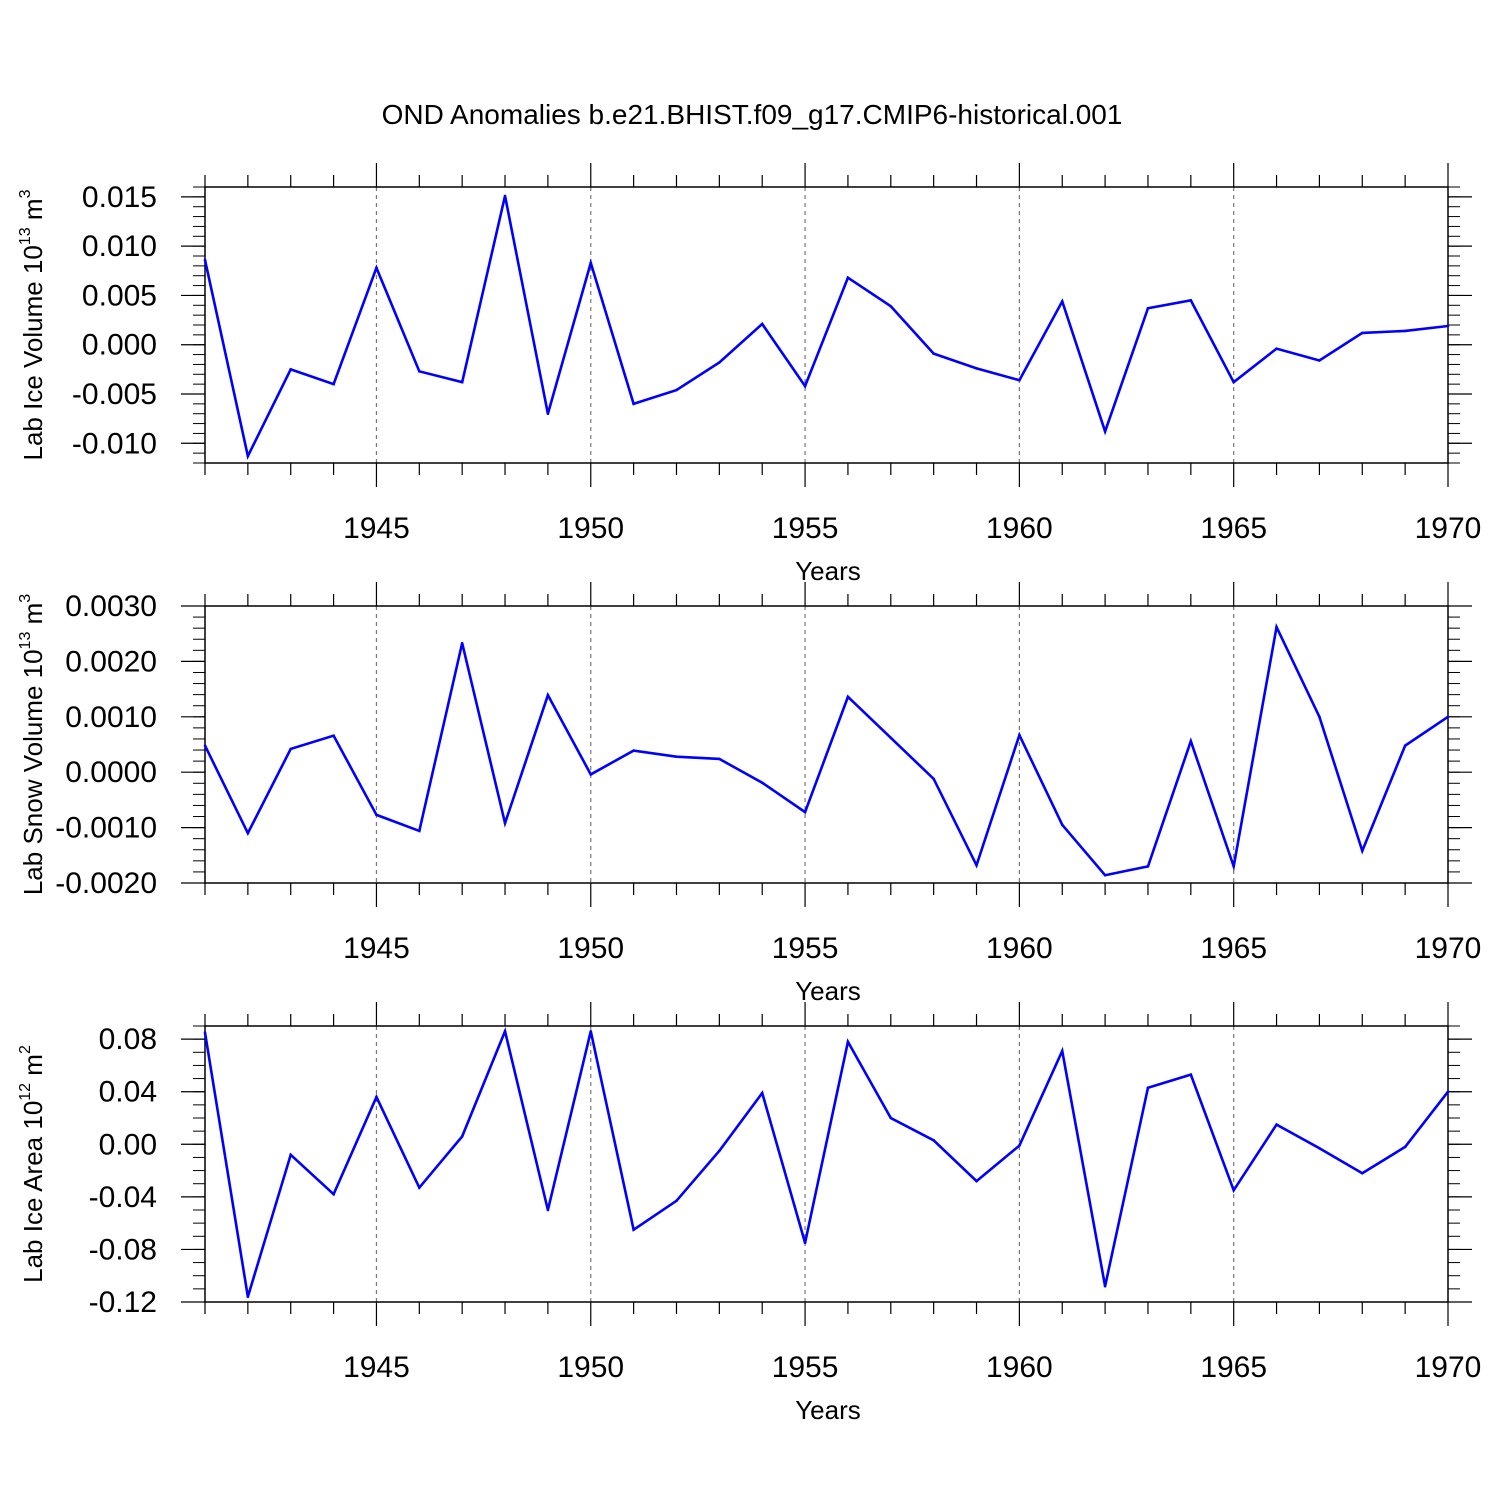 The image size is (1500, 1500). I want to click on chart2-point-1944, so click(333, 735).